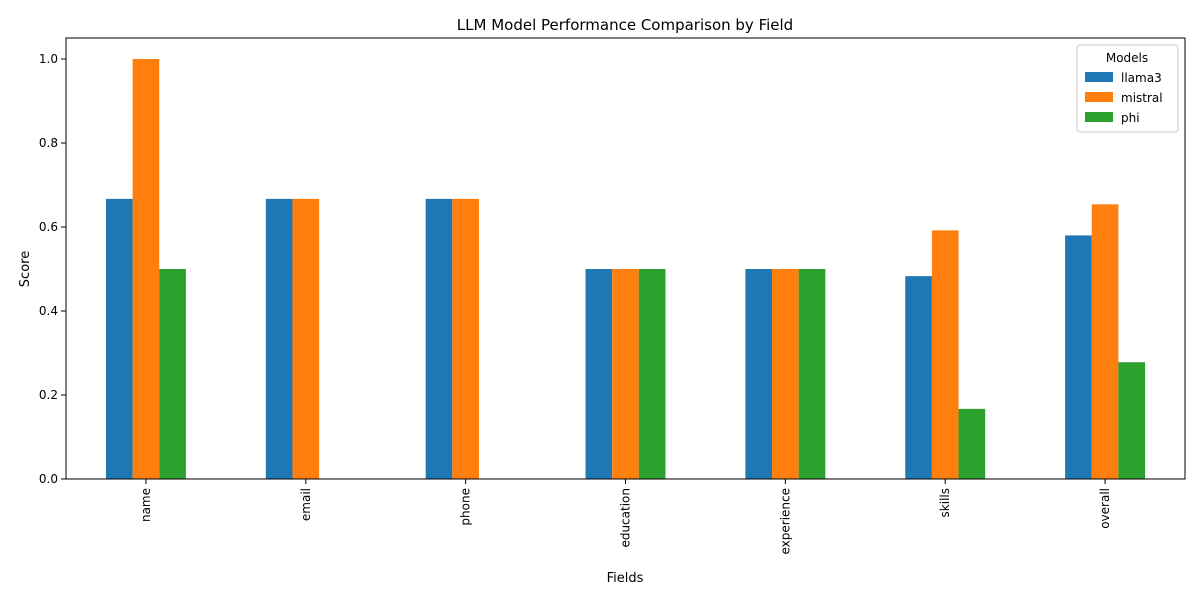 The height and width of the screenshot is (604, 1200). I want to click on y-axis-title: Score, so click(25, 269).